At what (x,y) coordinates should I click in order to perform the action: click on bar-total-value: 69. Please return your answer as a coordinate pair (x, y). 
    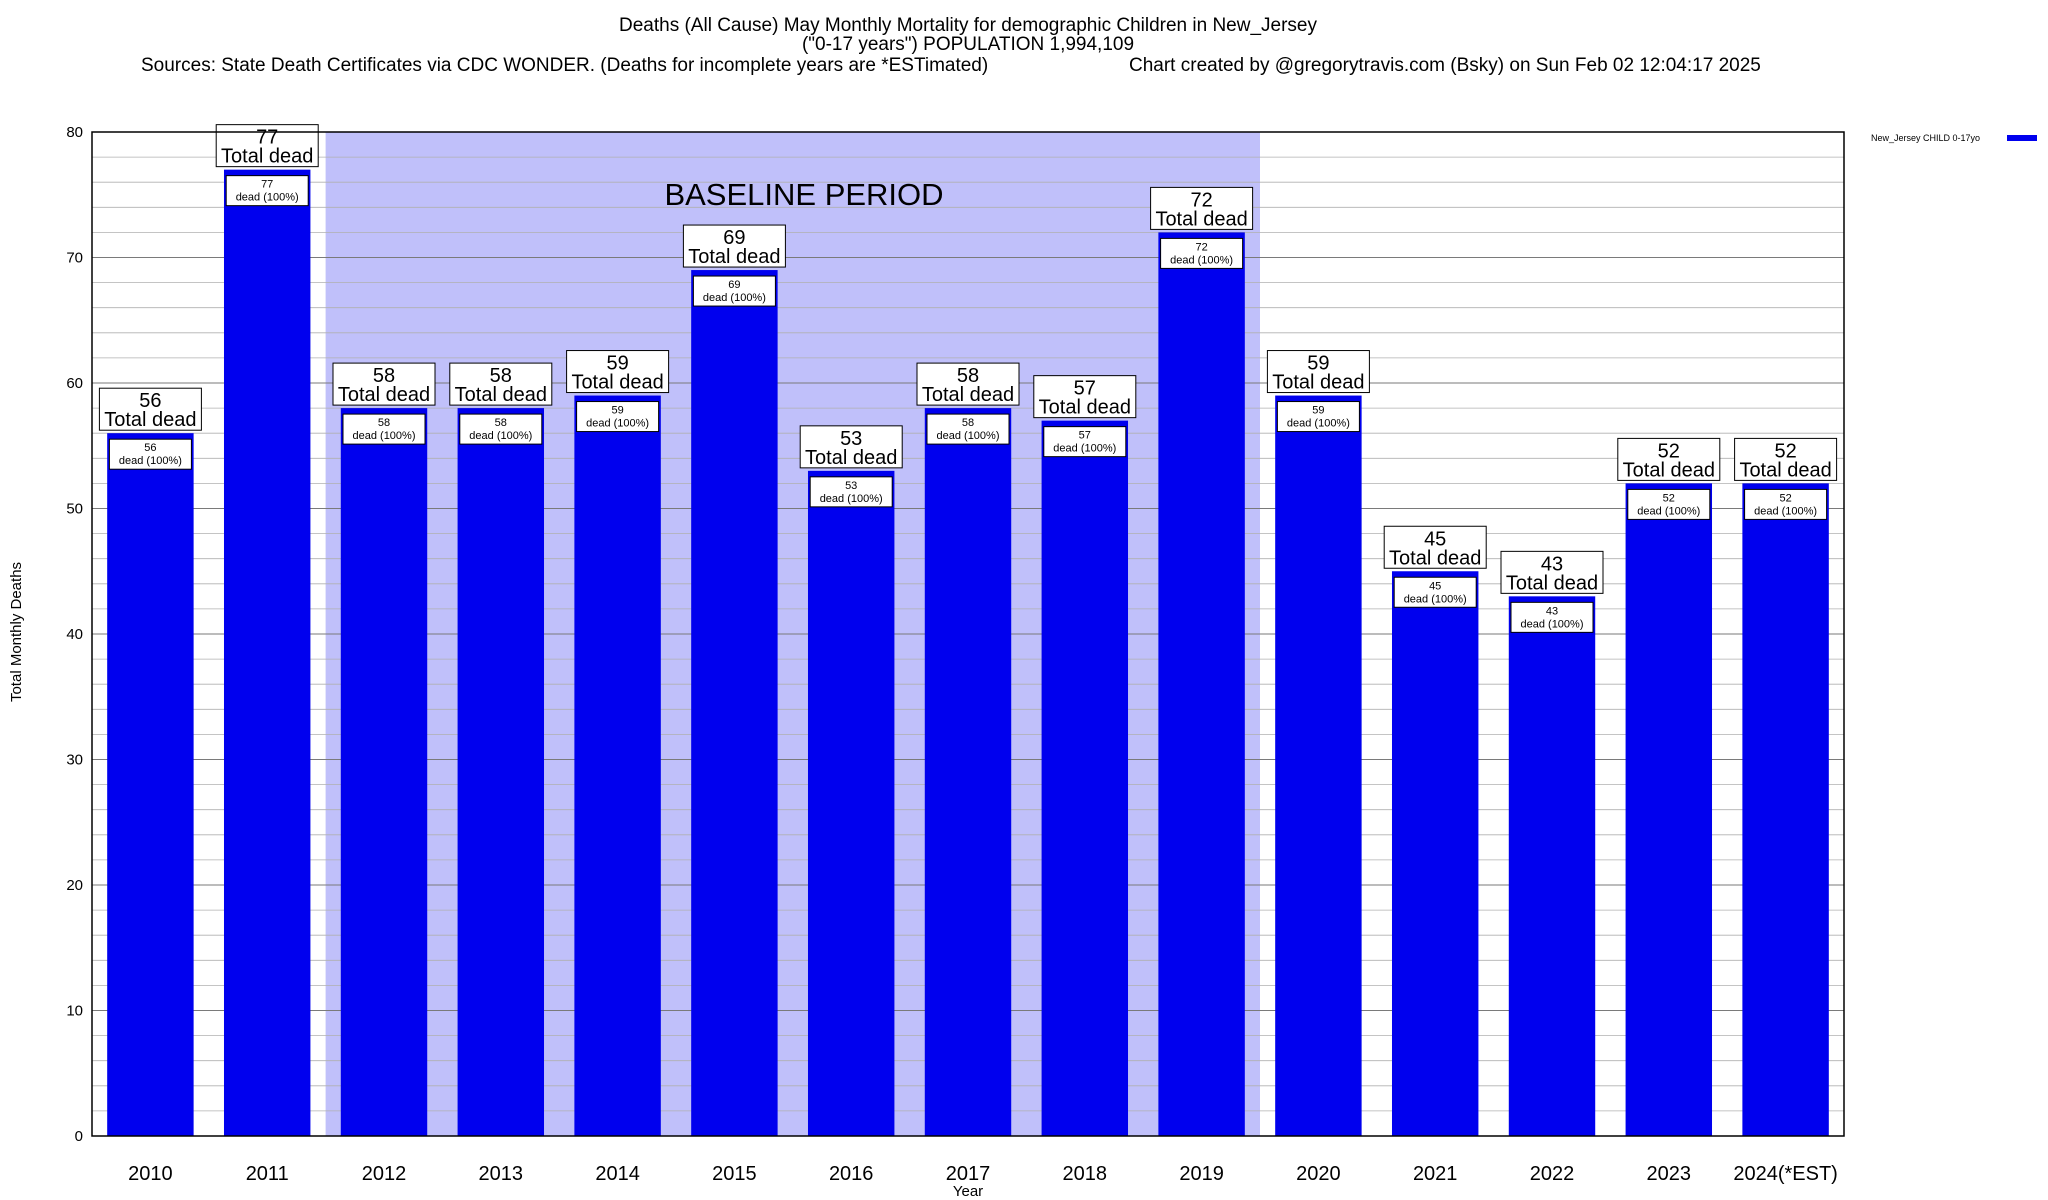
    Looking at the image, I should click on (734, 238).